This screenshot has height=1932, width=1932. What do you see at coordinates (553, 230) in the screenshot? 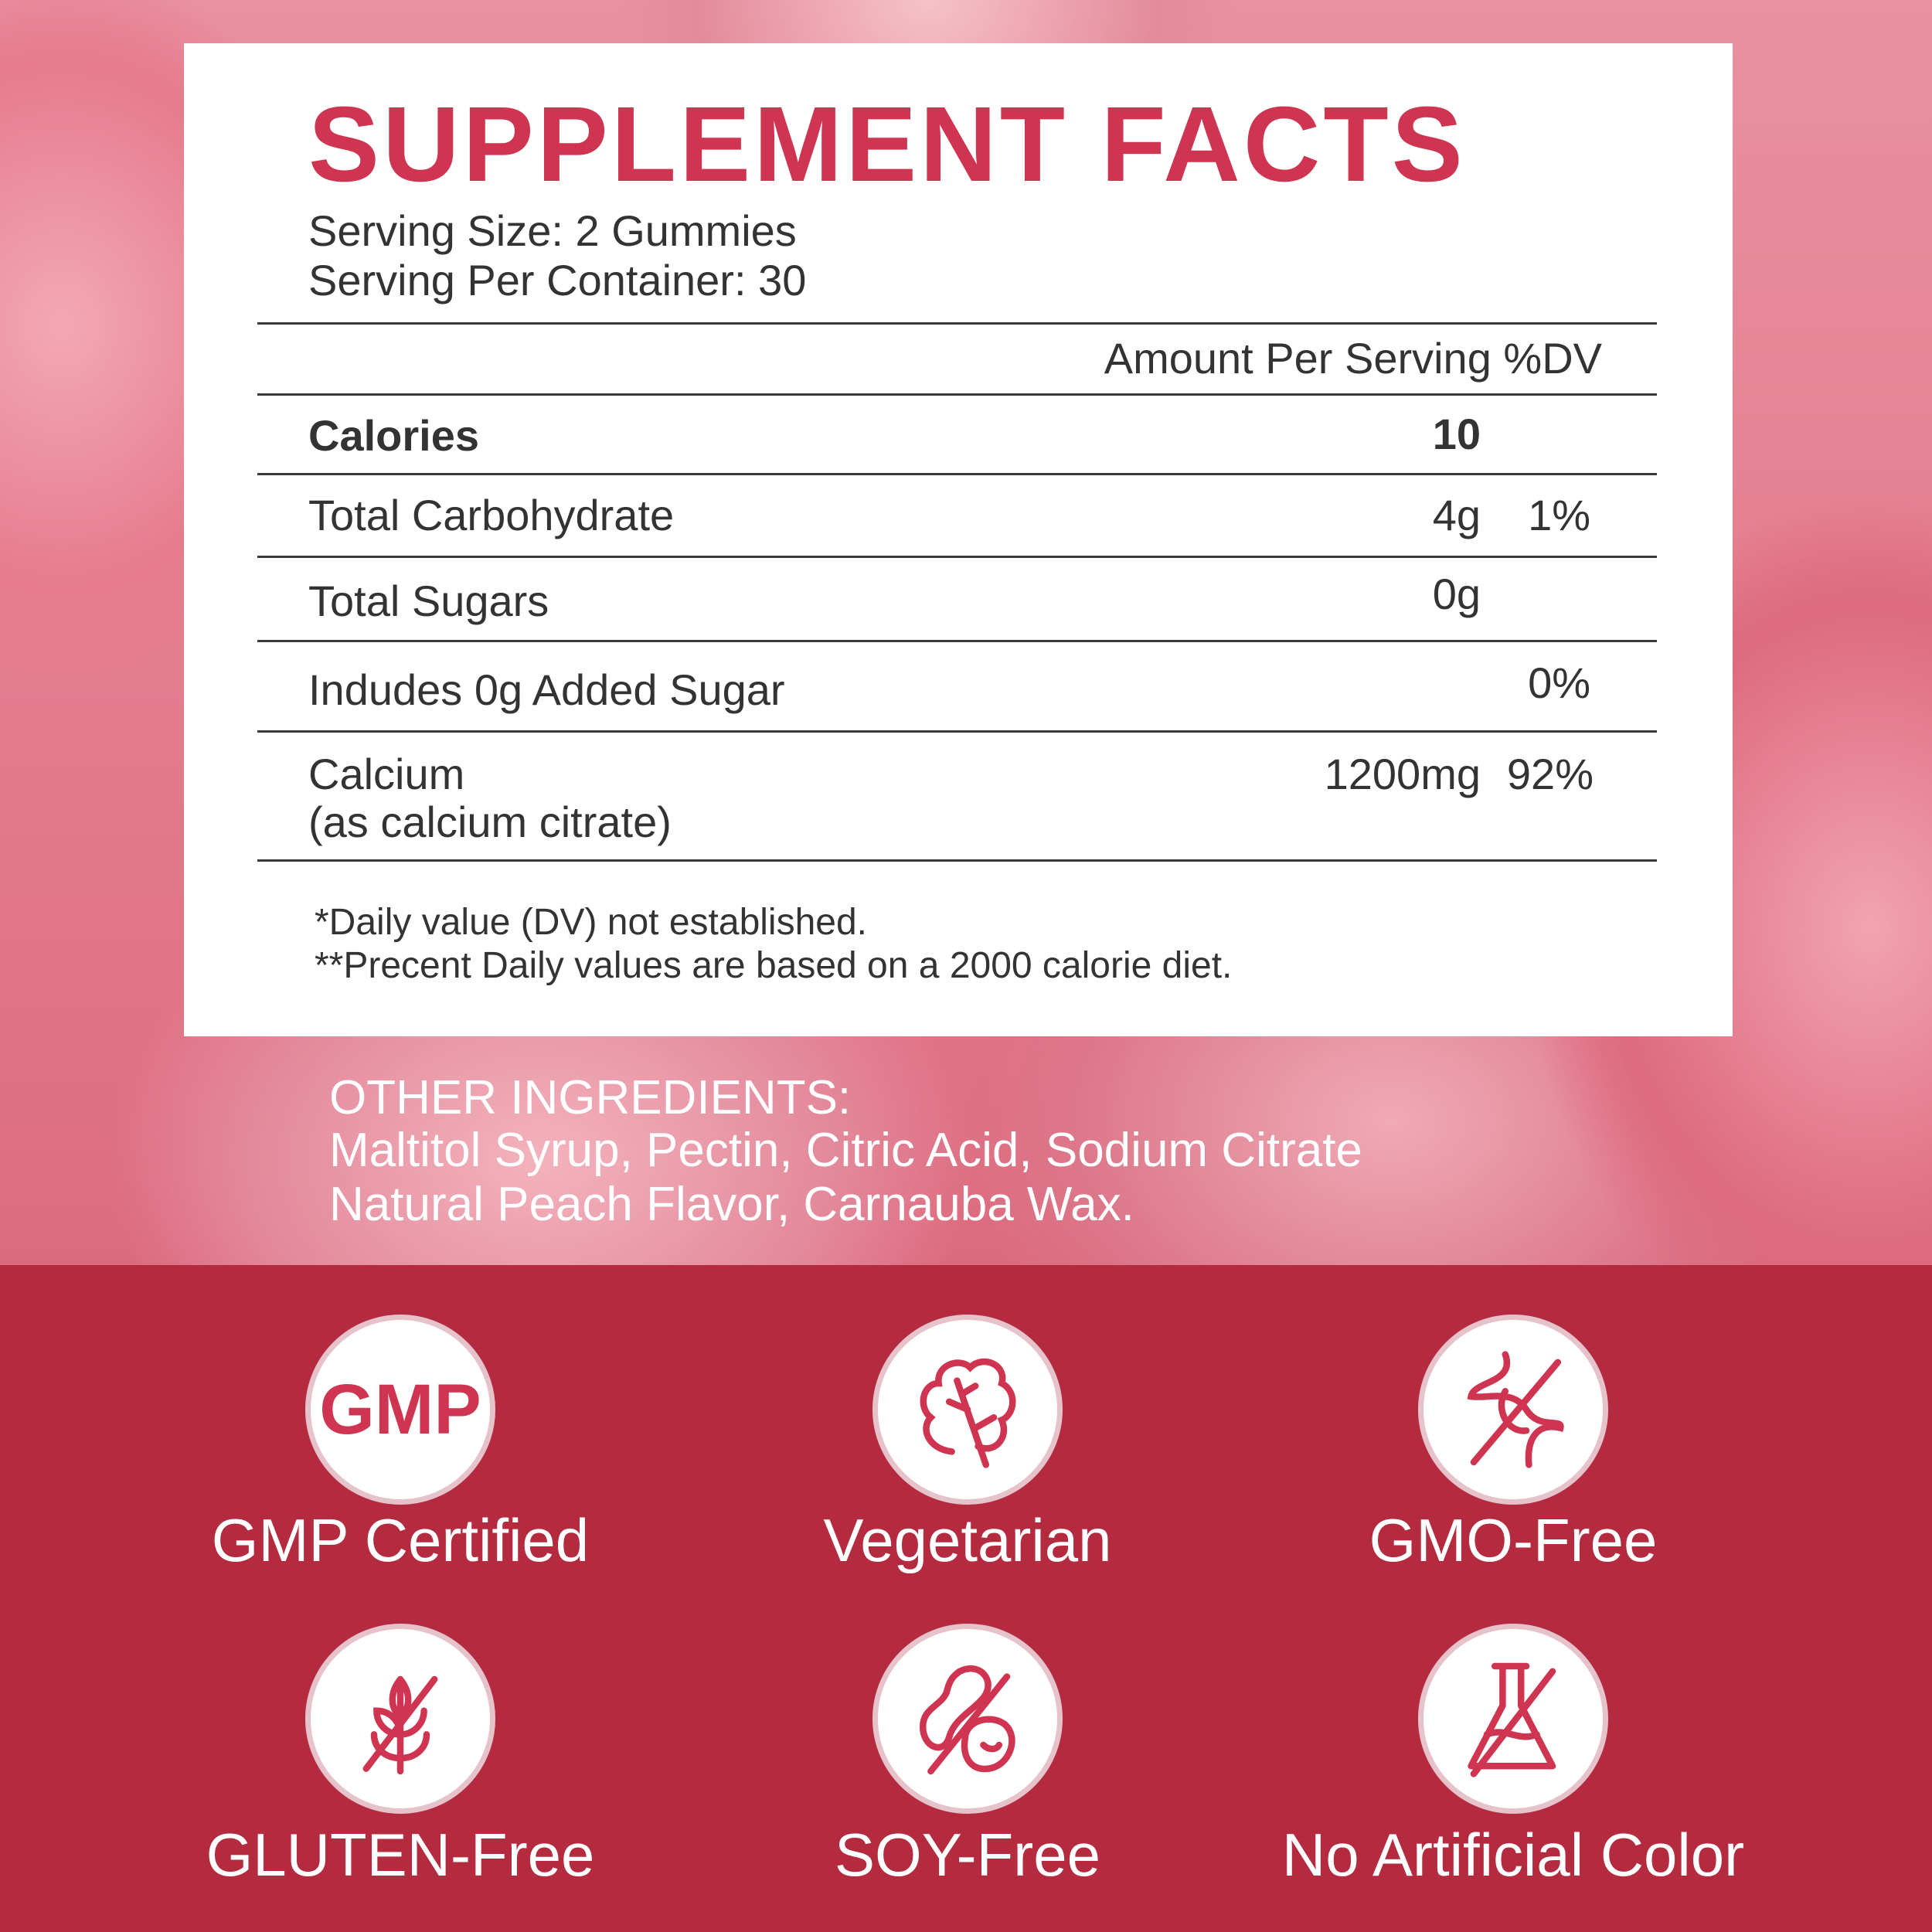
I see `serving-size: Serving Size: 2 Gummies` at bounding box center [553, 230].